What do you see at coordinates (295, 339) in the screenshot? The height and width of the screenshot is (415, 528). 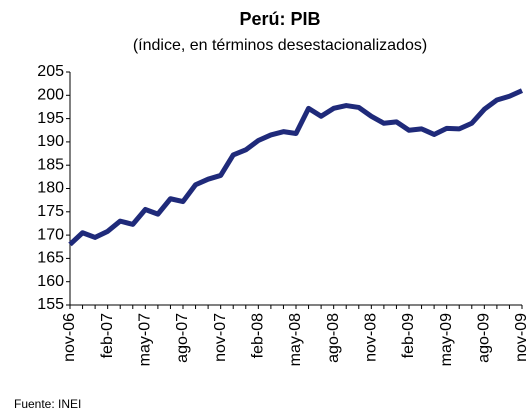 I see `x-tick-label: may-08` at bounding box center [295, 339].